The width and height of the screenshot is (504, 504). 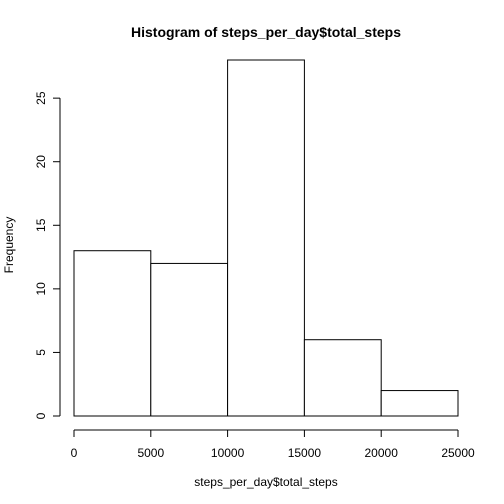 I want to click on x-tick-label-2: 10000, so click(x=228, y=453).